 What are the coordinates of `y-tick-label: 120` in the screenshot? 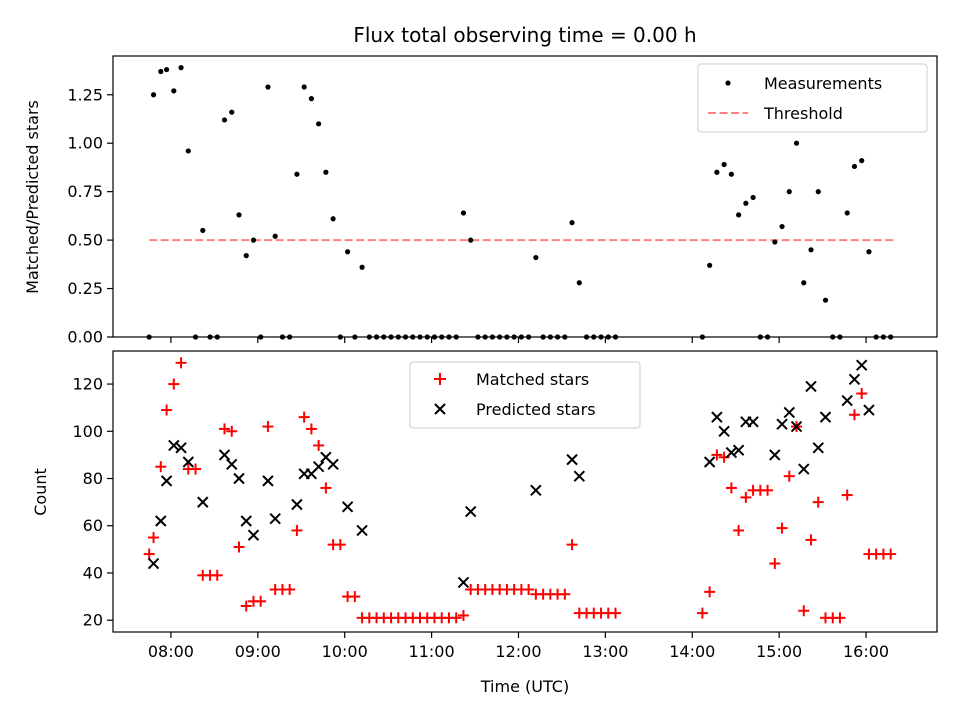 It's located at (87, 384).